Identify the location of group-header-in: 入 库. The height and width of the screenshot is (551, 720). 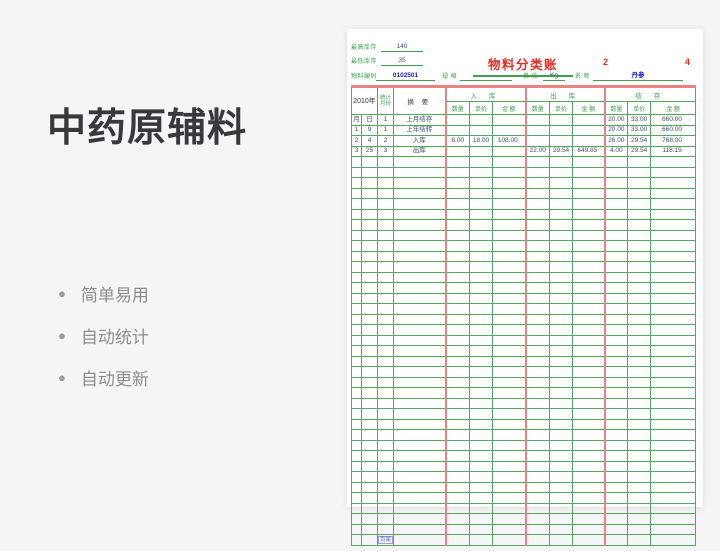
(485, 94).